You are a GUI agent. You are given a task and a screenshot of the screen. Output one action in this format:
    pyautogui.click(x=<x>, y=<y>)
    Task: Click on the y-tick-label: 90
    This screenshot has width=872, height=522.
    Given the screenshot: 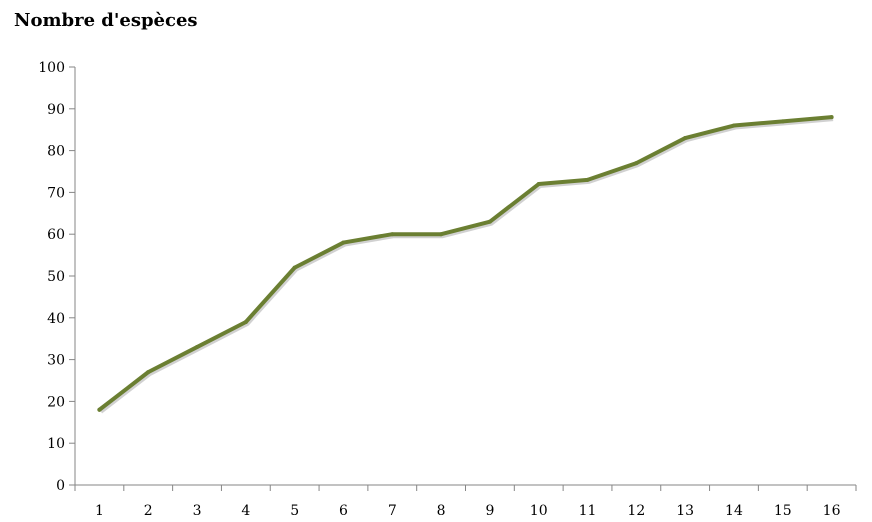 What is the action you would take?
    pyautogui.click(x=56, y=110)
    